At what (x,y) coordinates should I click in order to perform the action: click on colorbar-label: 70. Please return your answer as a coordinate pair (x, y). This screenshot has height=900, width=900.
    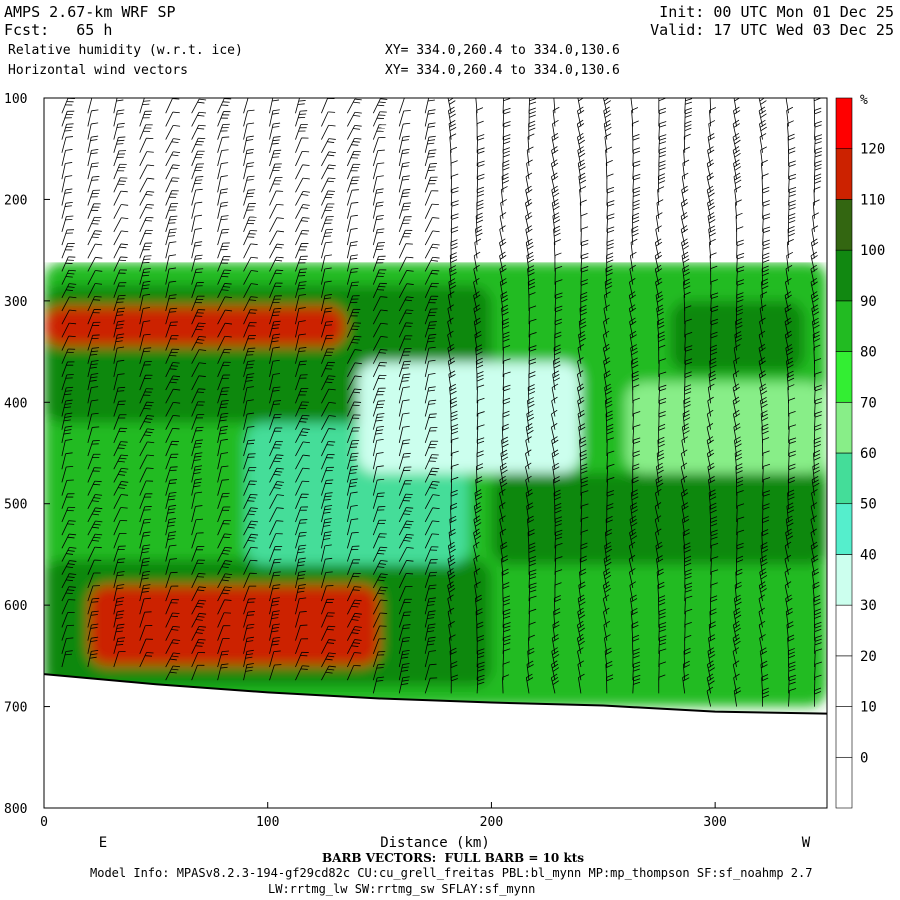
    Looking at the image, I should click on (868, 403).